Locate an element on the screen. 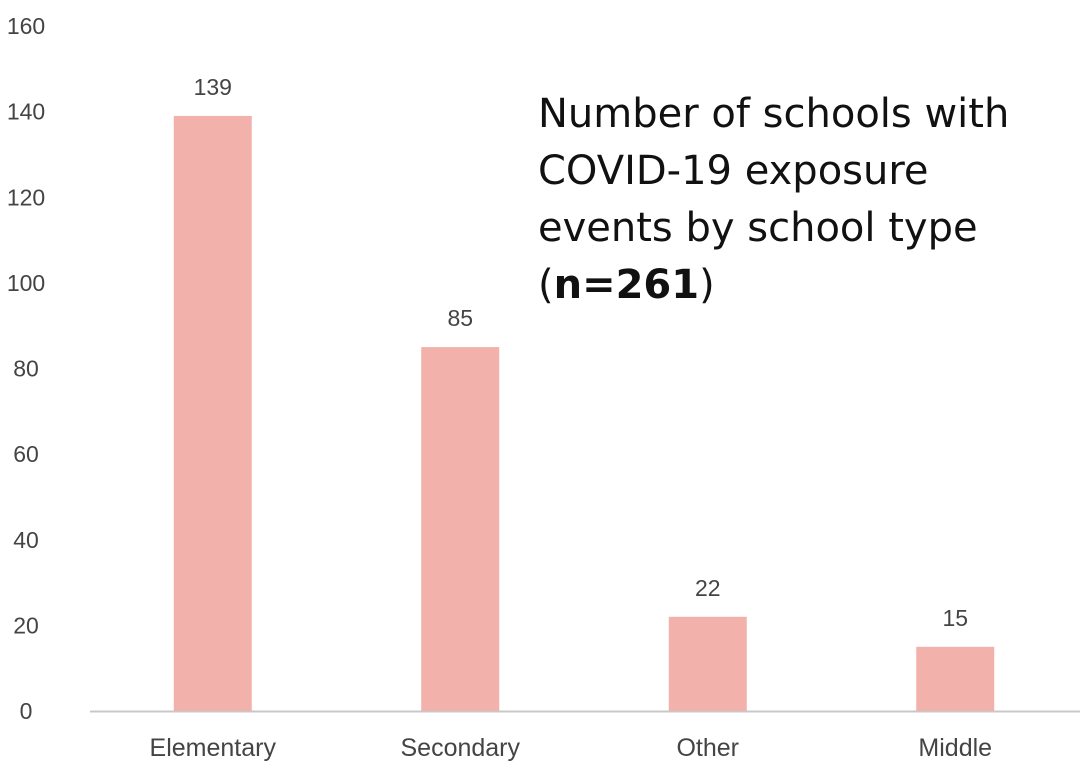 The image size is (1083, 769). y-tick-label: 20 is located at coordinates (26, 625).